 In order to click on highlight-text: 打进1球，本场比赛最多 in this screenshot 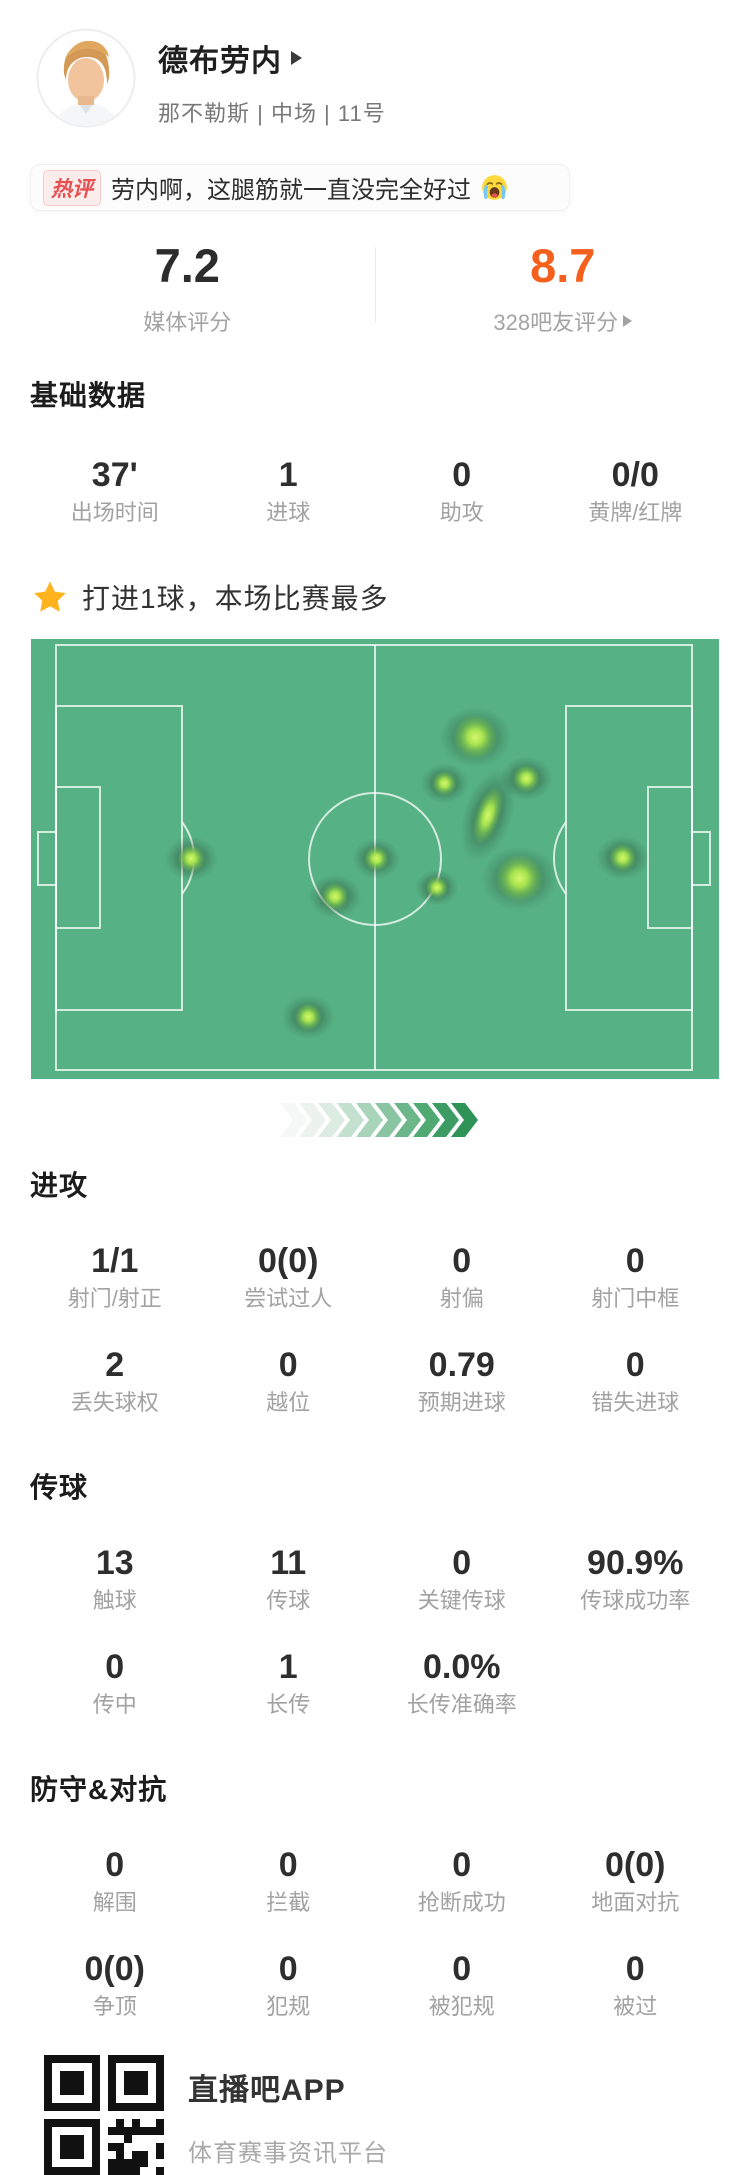, I will do `click(235, 597)`.